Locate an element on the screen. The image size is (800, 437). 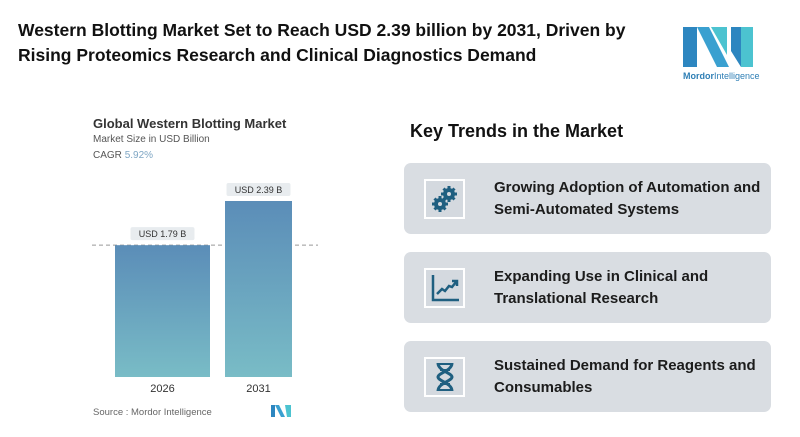
key-trends-heading: Key Trends in the Market is located at coordinates (517, 131).